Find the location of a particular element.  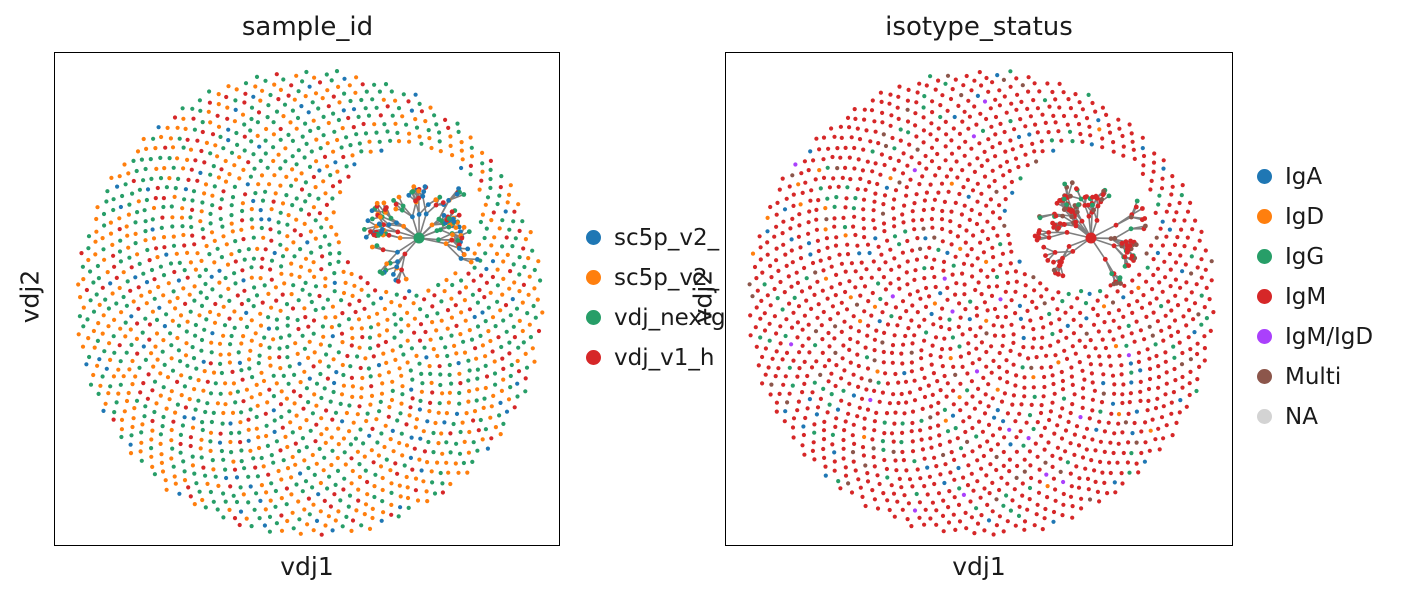

legend-label: vdj_v1_h is located at coordinates (664, 358).